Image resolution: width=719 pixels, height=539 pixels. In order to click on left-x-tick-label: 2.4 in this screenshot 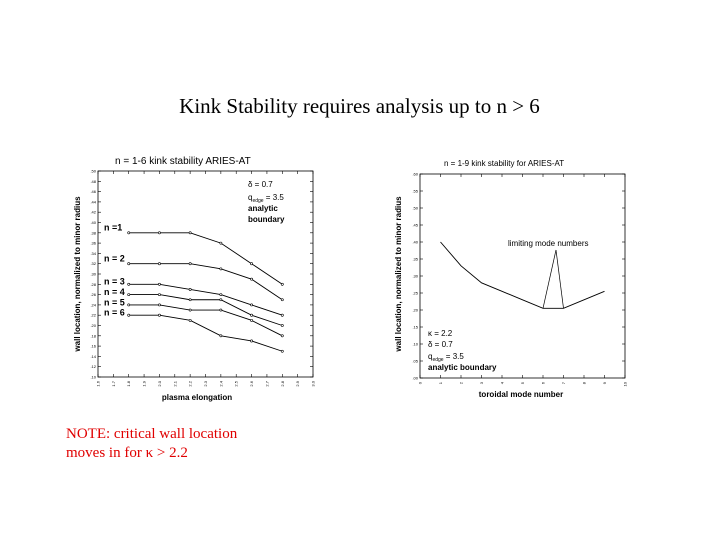, I will do `click(220, 383)`.